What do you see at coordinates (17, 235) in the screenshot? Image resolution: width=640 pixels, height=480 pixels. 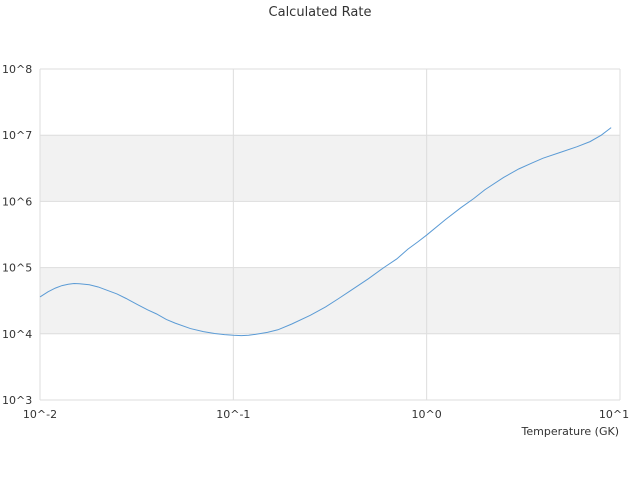 I see `y-axis-ticks: 10^3 10^4 10^5 10^6 10^7 10^8` at bounding box center [17, 235].